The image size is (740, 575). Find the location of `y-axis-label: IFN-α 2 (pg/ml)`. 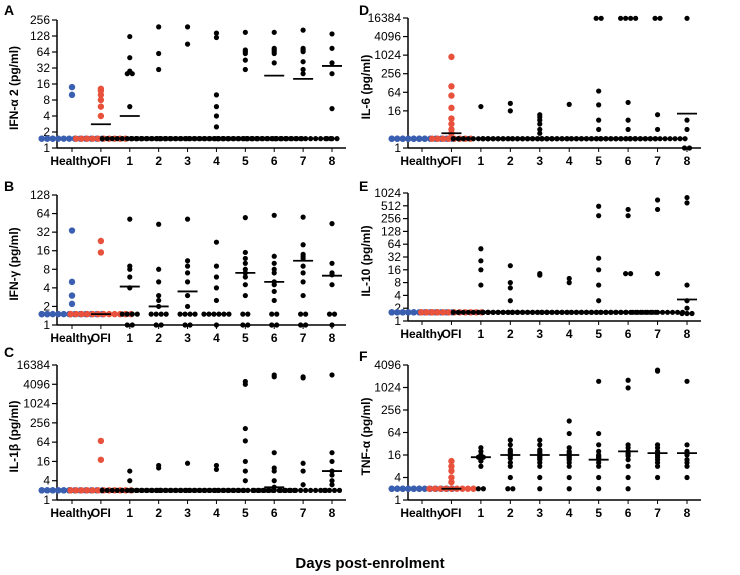

y-axis-label: IFN-α 2 (pg/ml) is located at coordinates (14, 88).